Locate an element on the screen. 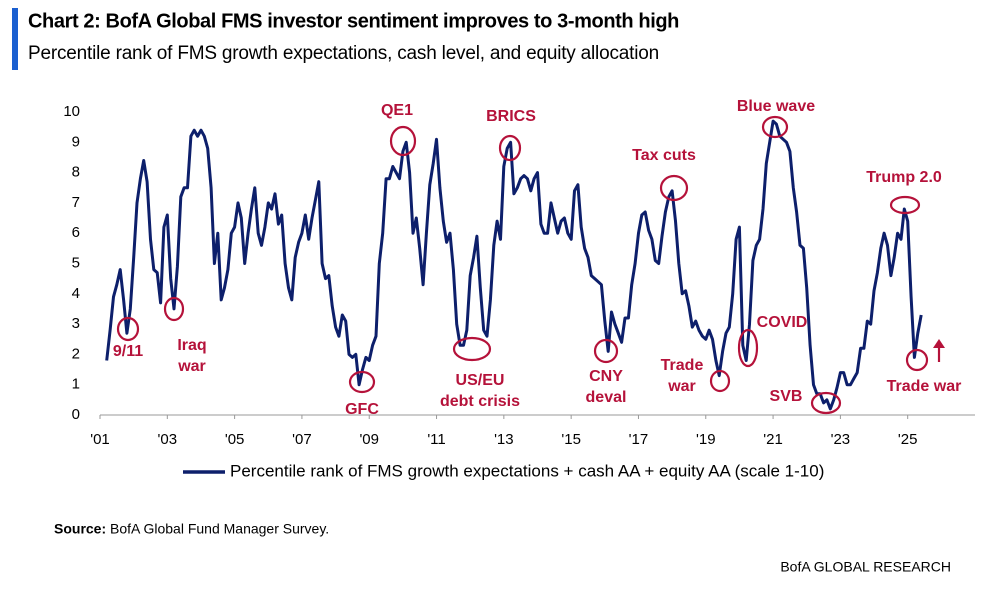  annotation: COVID is located at coordinates (782, 322).